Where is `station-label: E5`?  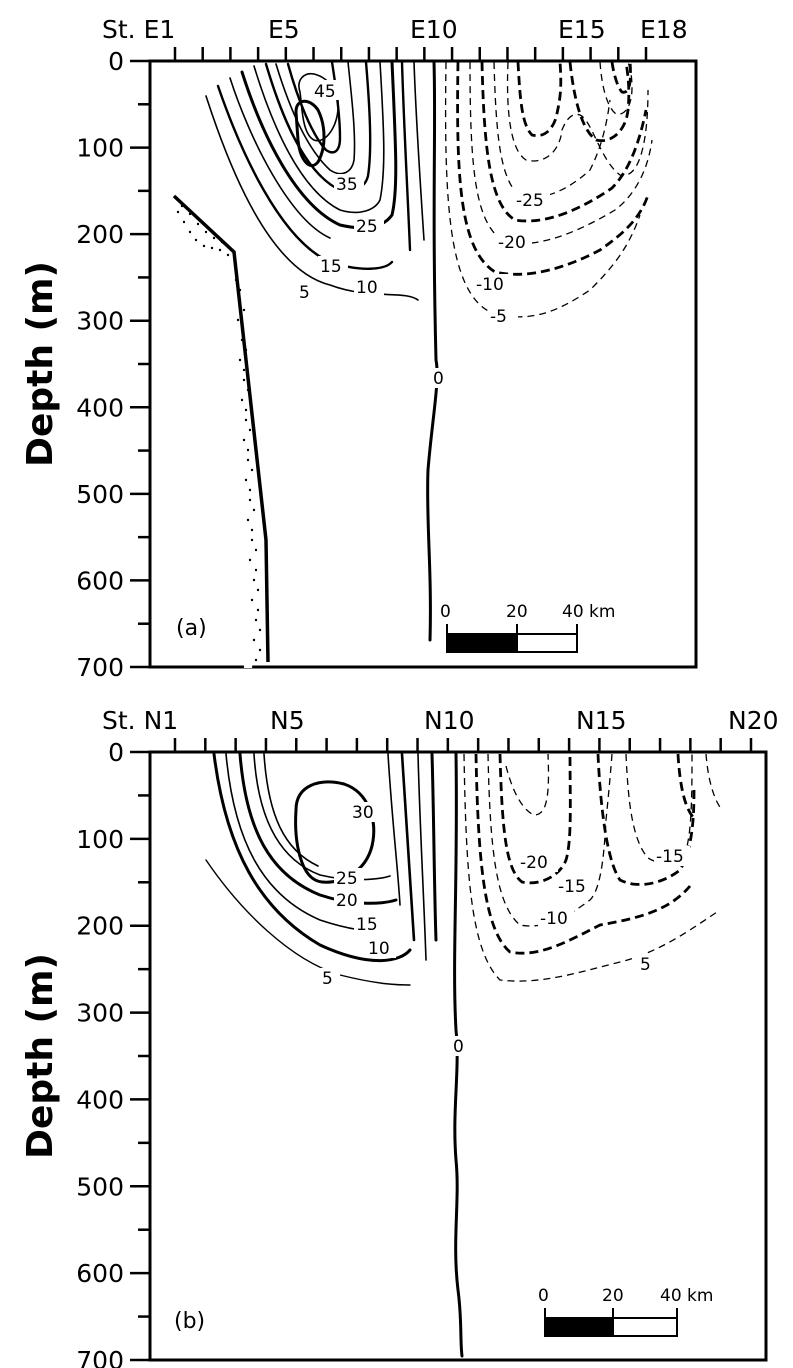
station-label: E5 is located at coordinates (284, 29).